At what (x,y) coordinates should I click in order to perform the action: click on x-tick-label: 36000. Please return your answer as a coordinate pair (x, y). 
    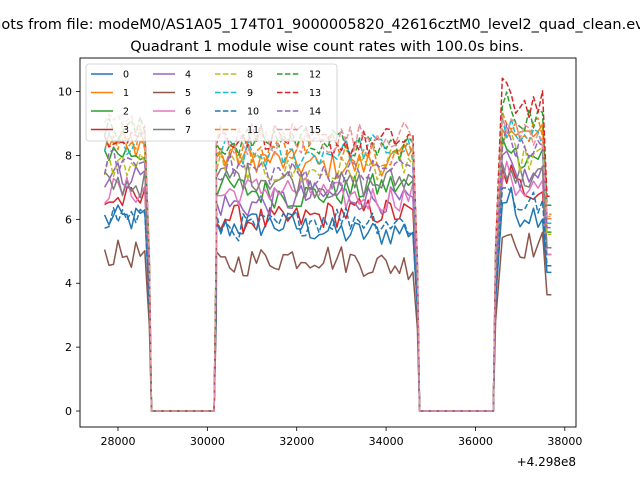
    Looking at the image, I should click on (475, 441).